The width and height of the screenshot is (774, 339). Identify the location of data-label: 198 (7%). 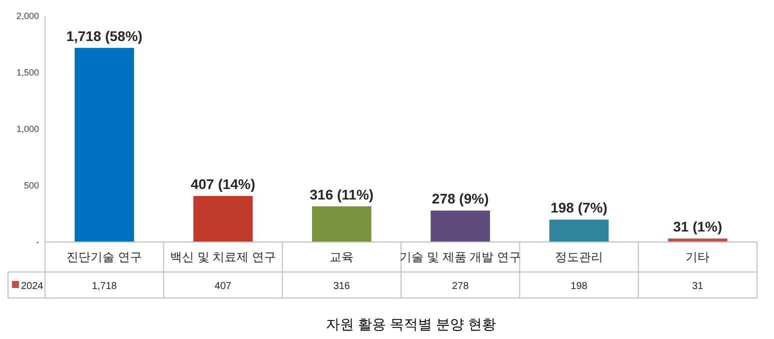
(579, 208).